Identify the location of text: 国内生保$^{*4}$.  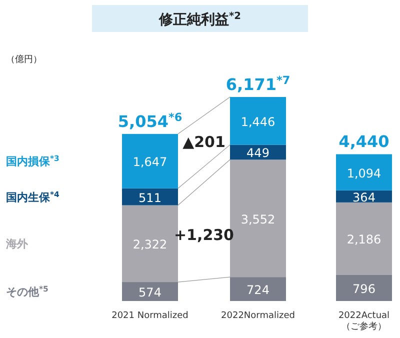
(33, 196).